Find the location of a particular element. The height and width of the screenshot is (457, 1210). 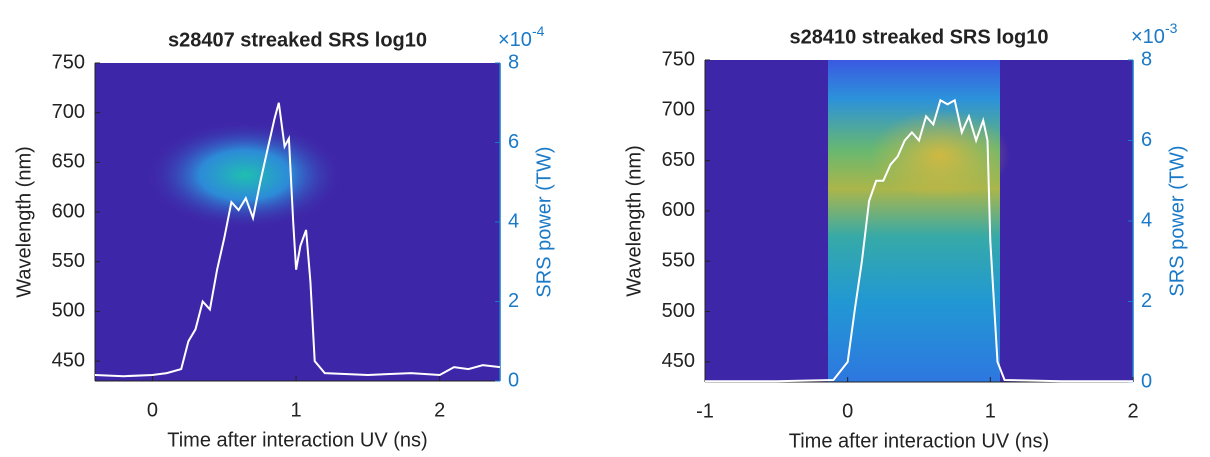

y2-multiplier: ×10⁻⁴ is located at coordinates (521, 37).